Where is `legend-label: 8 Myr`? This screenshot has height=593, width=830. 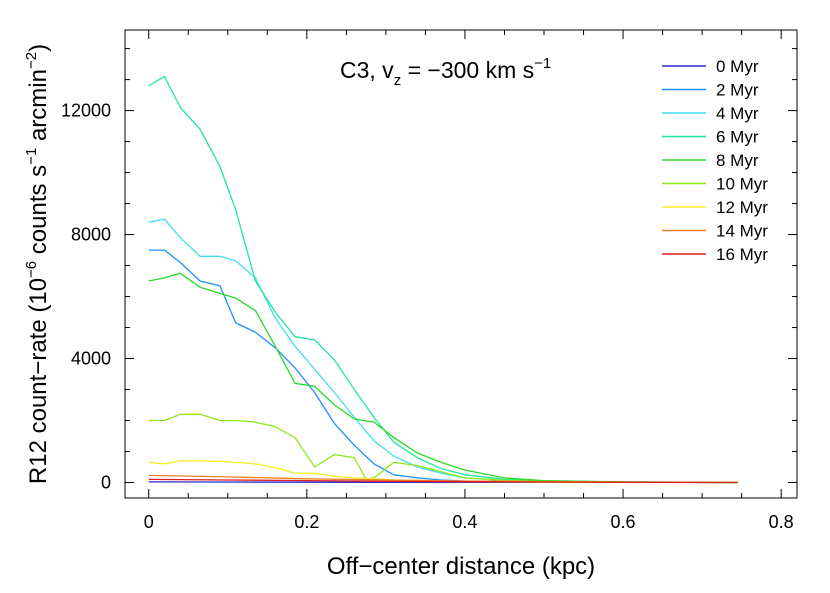 legend-label: 8 Myr is located at coordinates (737, 160).